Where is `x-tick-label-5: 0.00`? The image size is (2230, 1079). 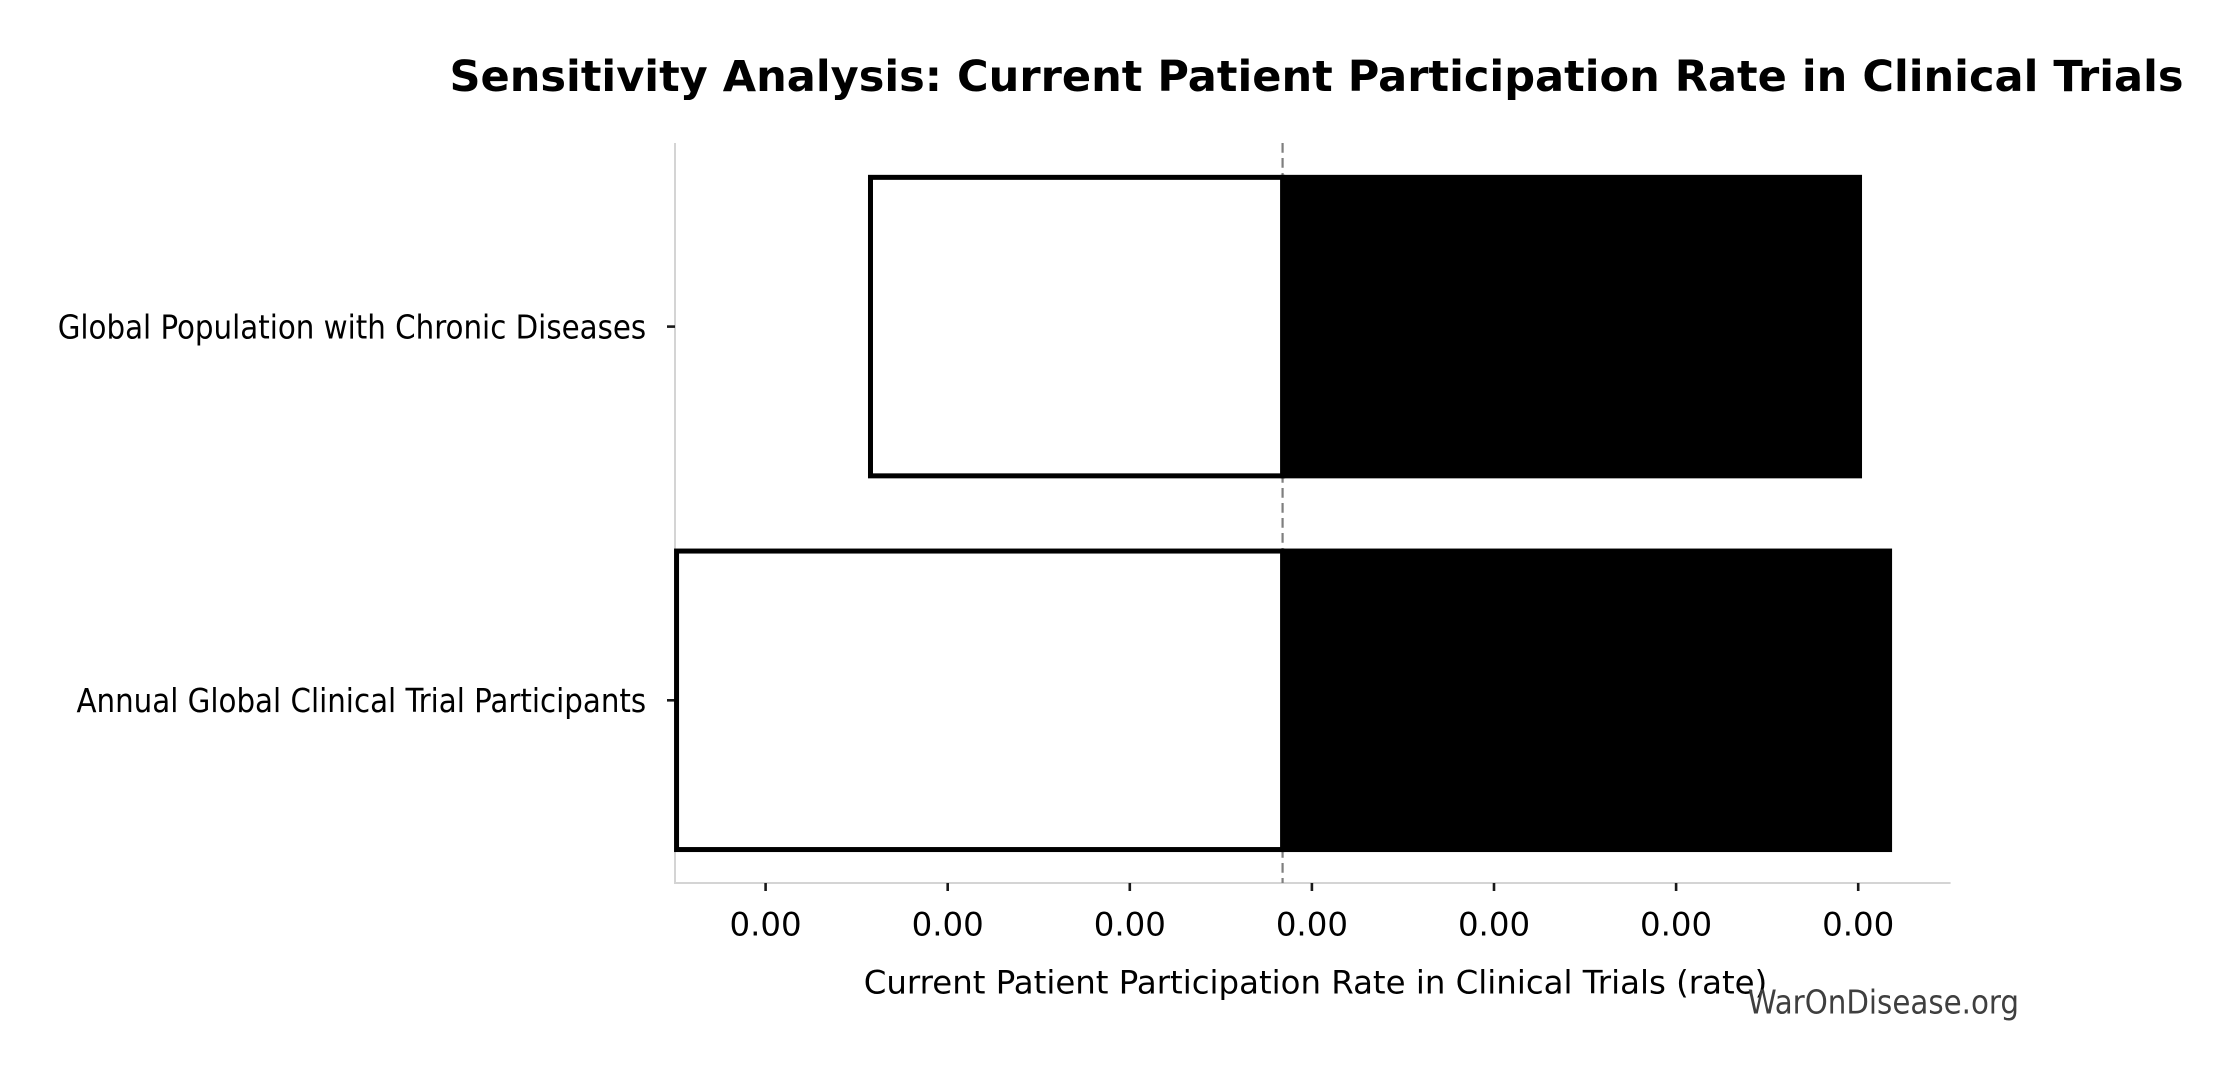 x-tick-label-5: 0.00 is located at coordinates (1676, 925).